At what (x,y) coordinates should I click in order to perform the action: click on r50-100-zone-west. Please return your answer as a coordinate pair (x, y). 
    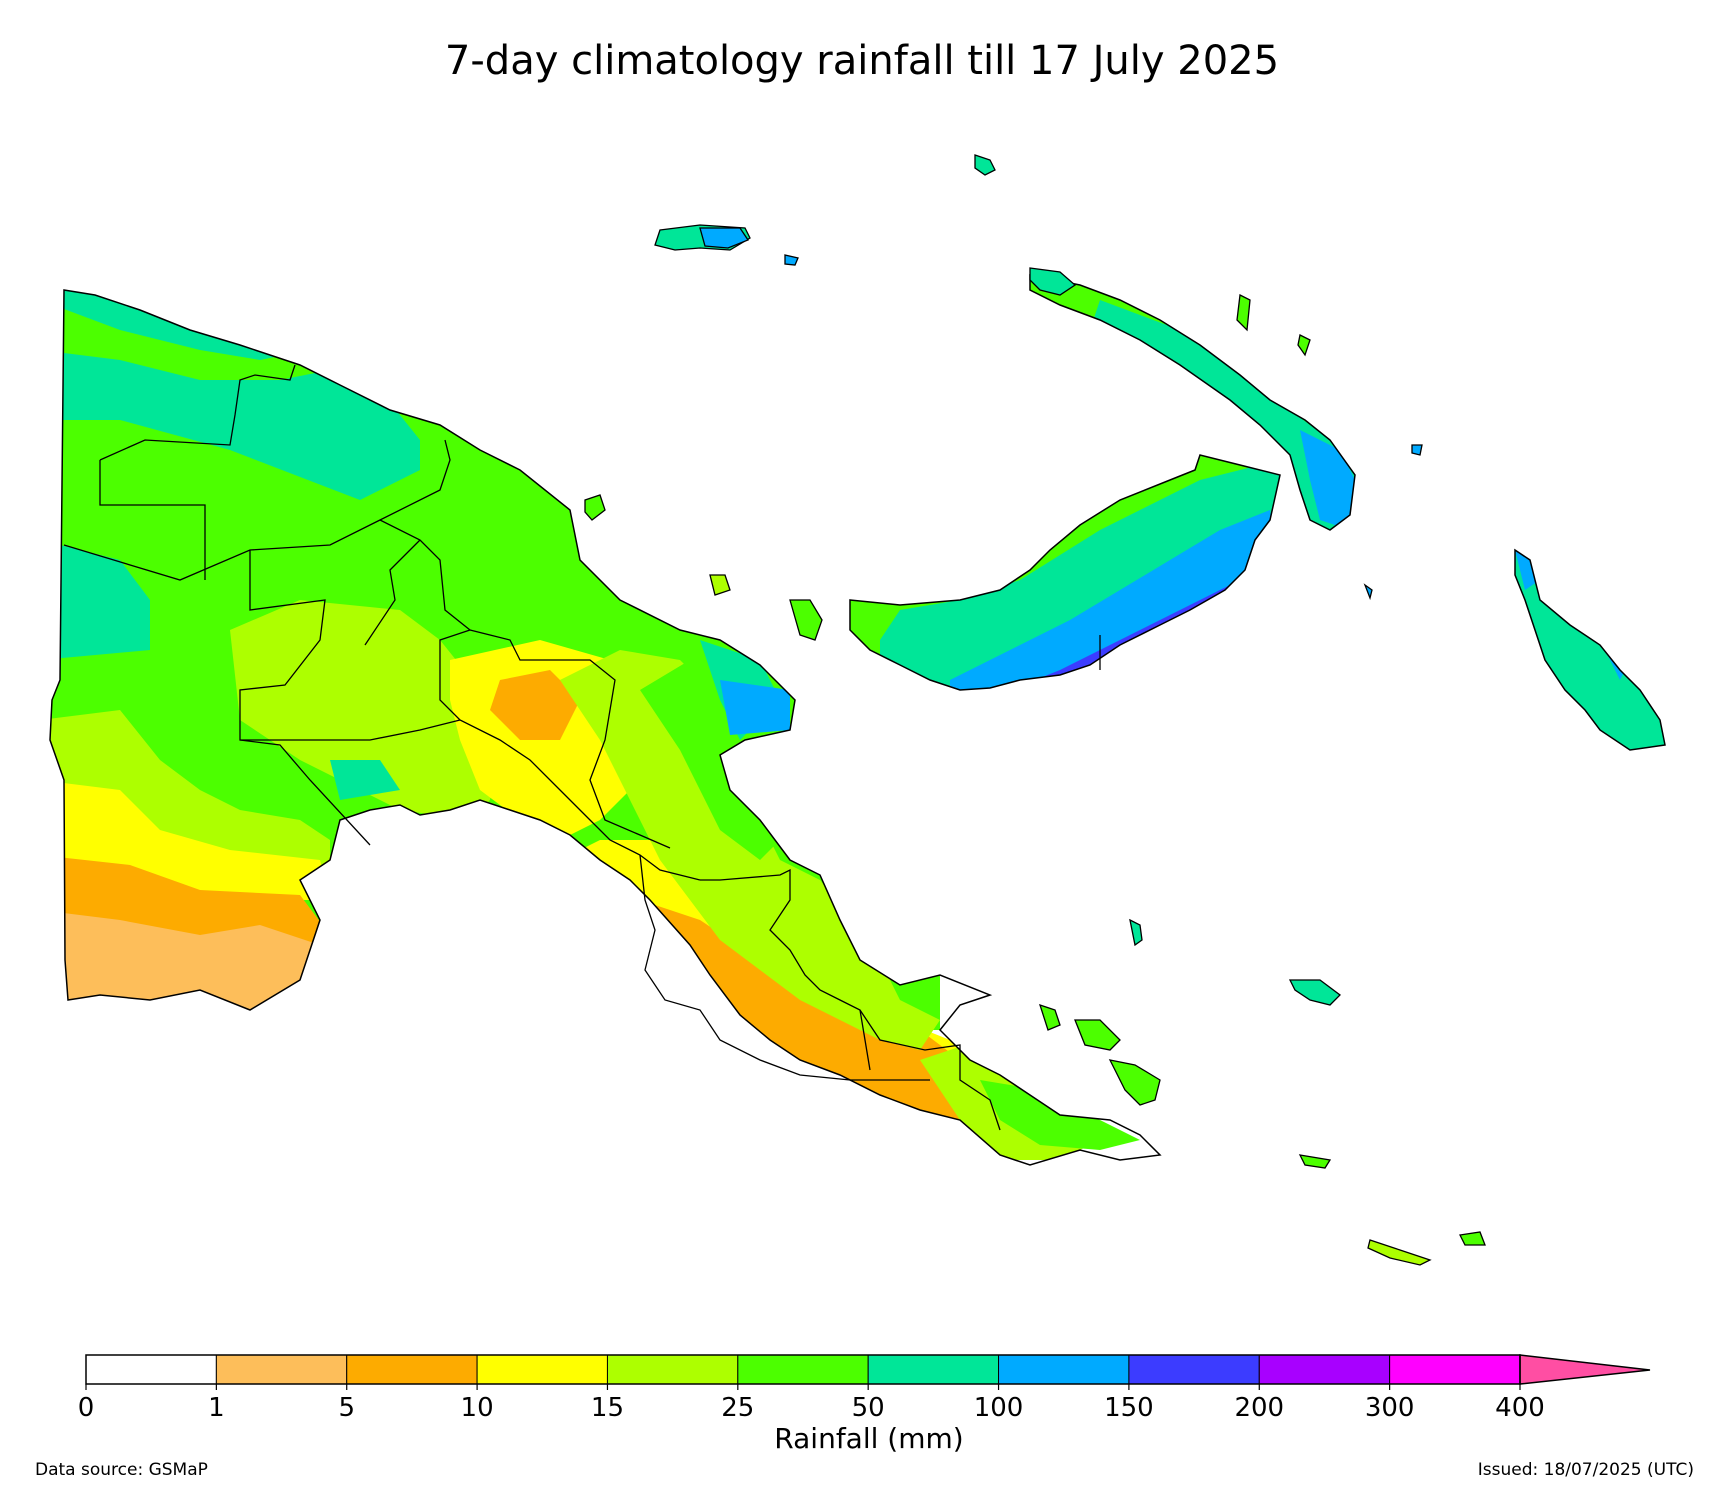
    Looking at the image, I should click on (100, 600).